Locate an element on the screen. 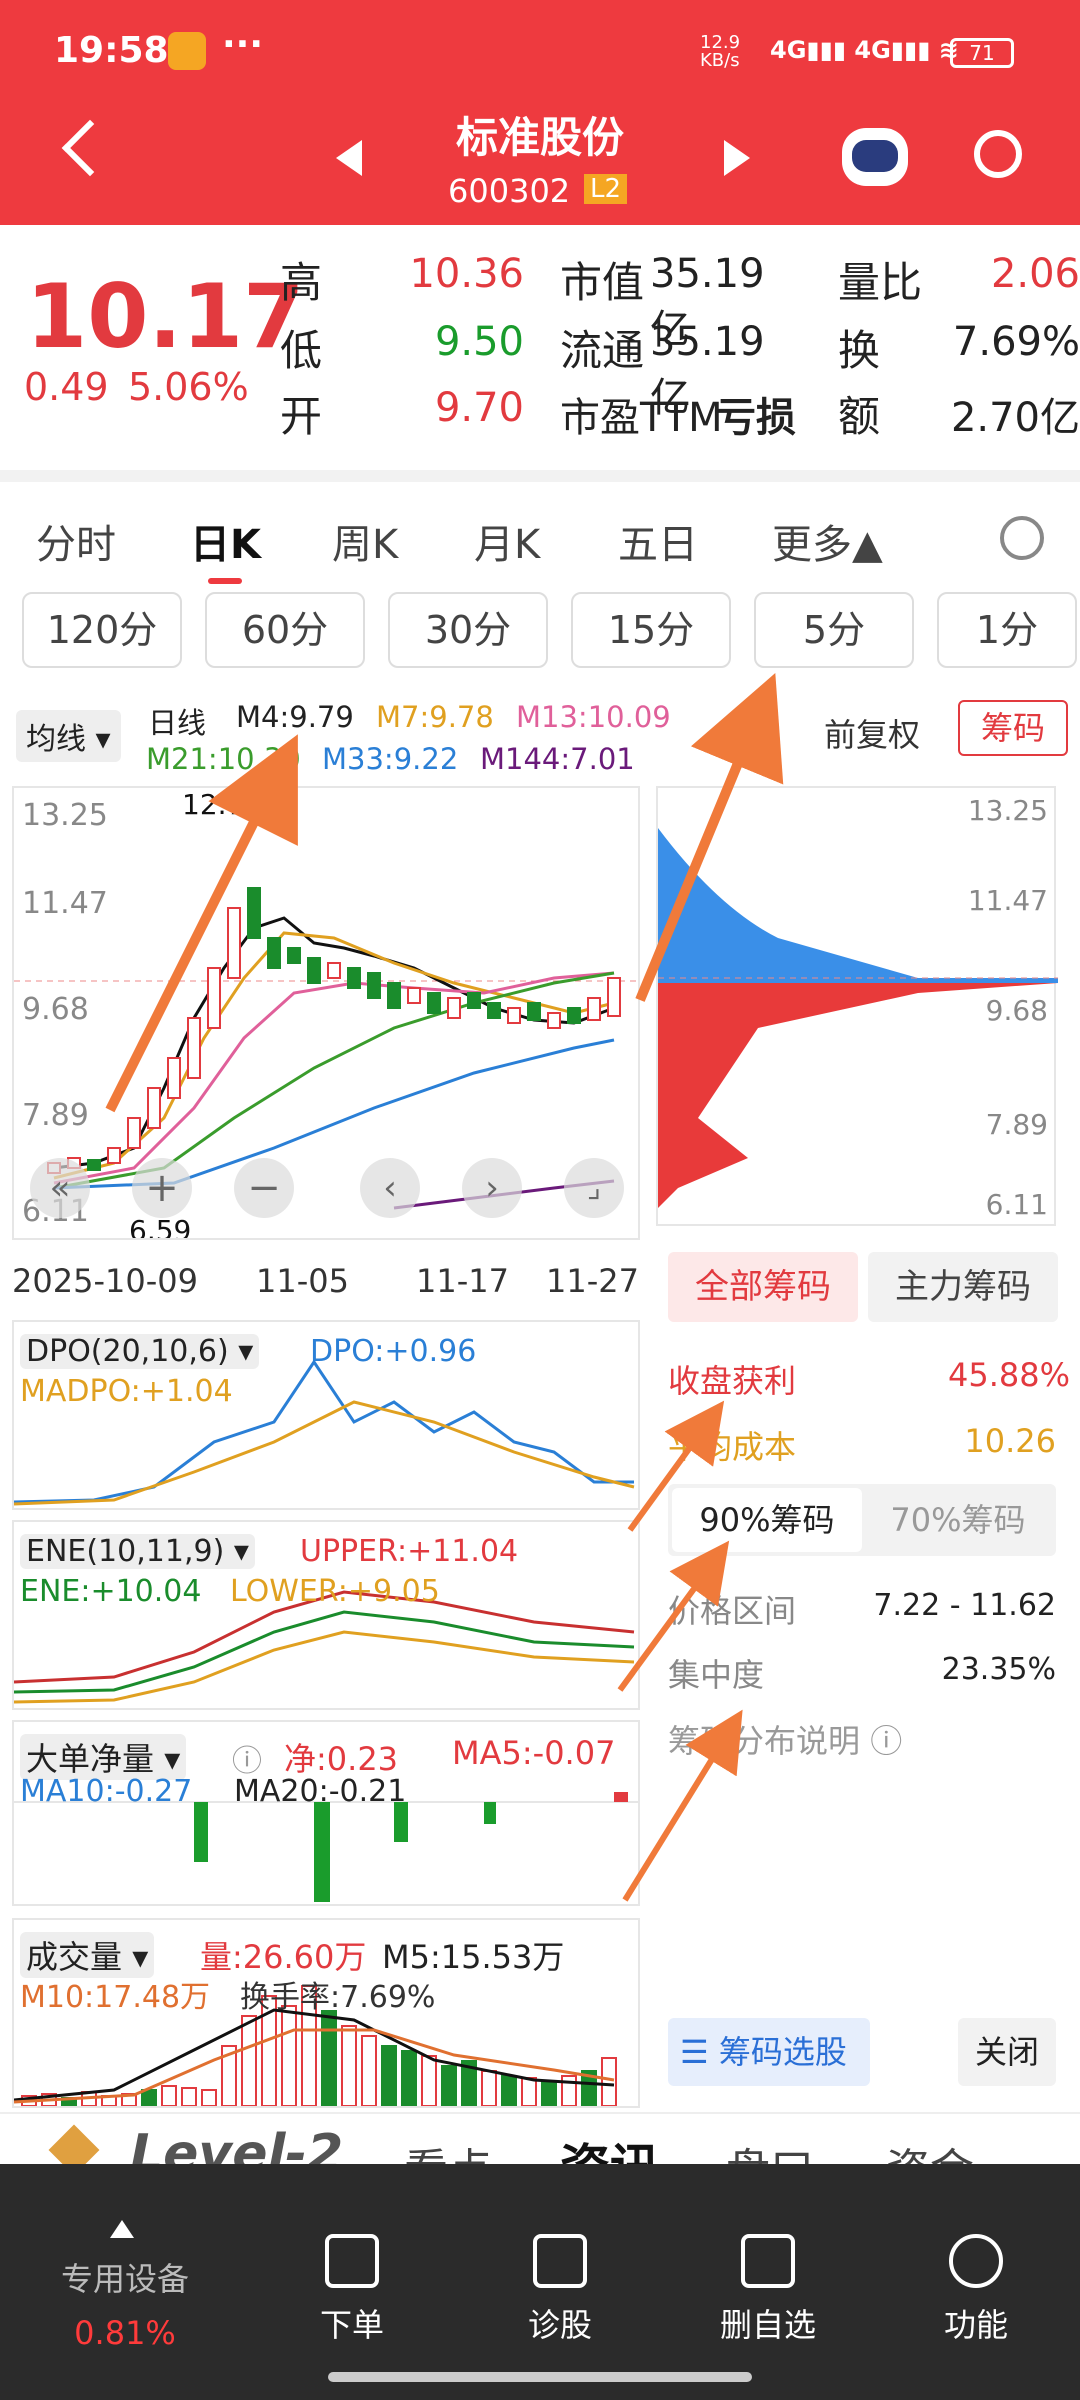 The width and height of the screenshot is (1080, 2400). robot-assistant-icon is located at coordinates (875, 157).